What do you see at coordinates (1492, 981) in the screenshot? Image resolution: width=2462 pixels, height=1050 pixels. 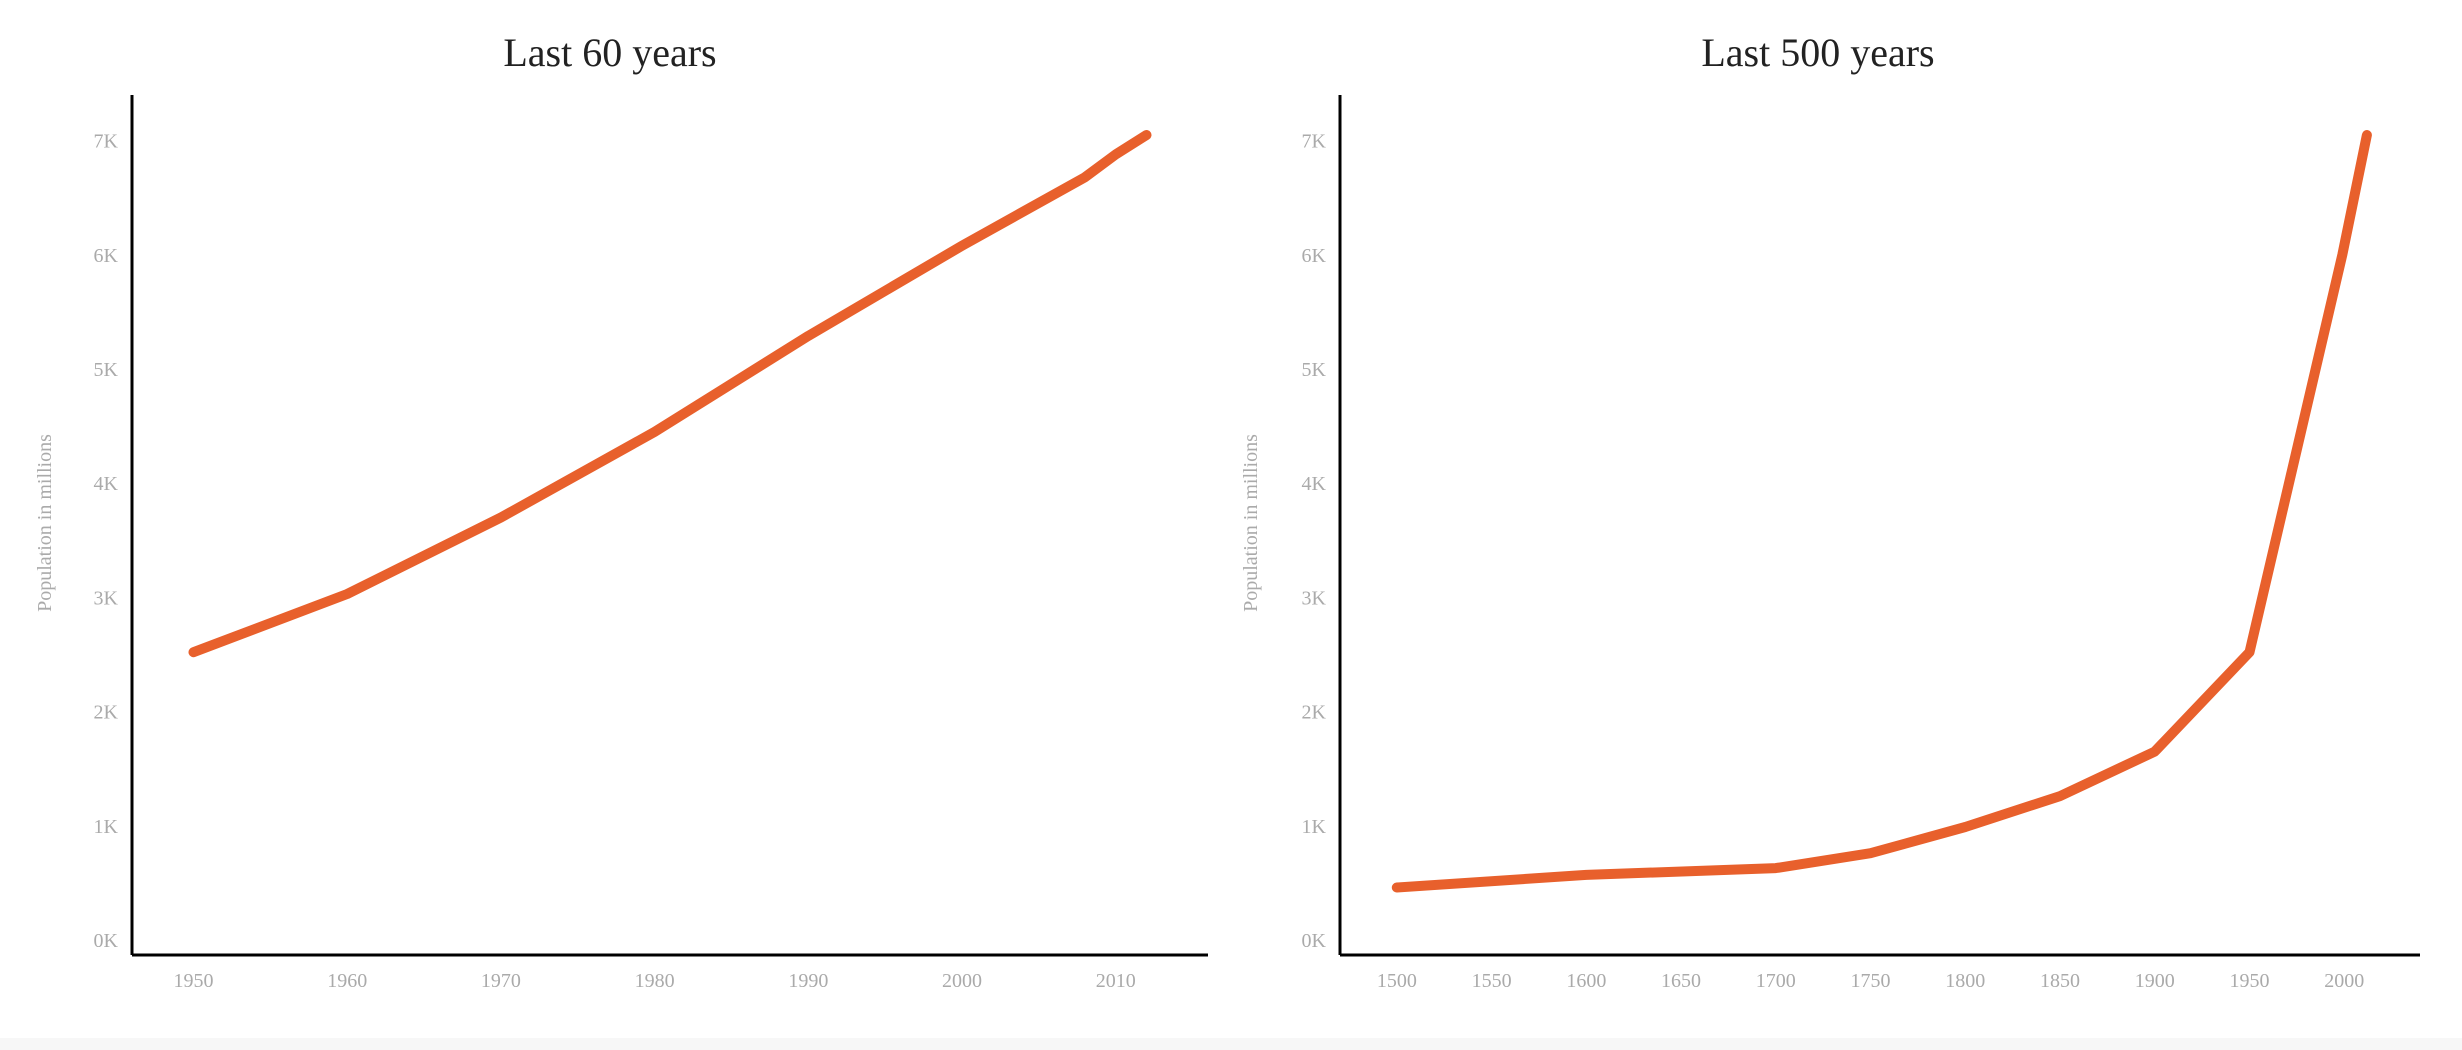 I see `x-tick-label: 1550` at bounding box center [1492, 981].